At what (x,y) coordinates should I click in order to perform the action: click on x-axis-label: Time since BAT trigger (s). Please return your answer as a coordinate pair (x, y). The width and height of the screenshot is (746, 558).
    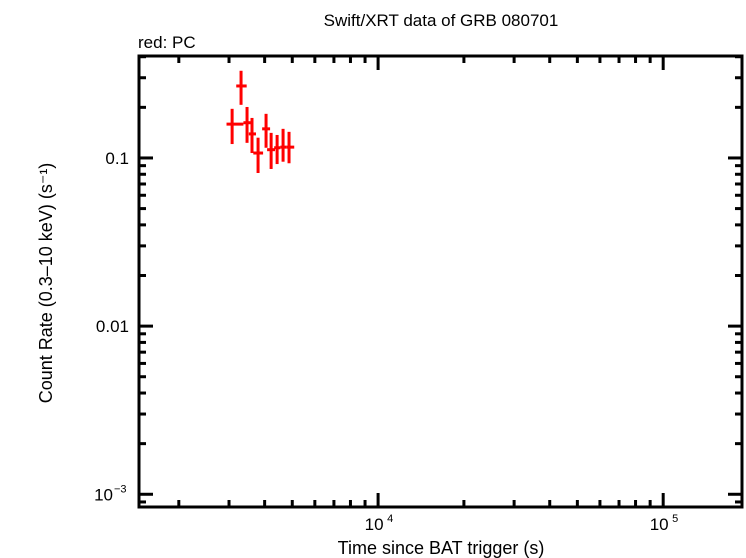
    Looking at the image, I should click on (441, 548).